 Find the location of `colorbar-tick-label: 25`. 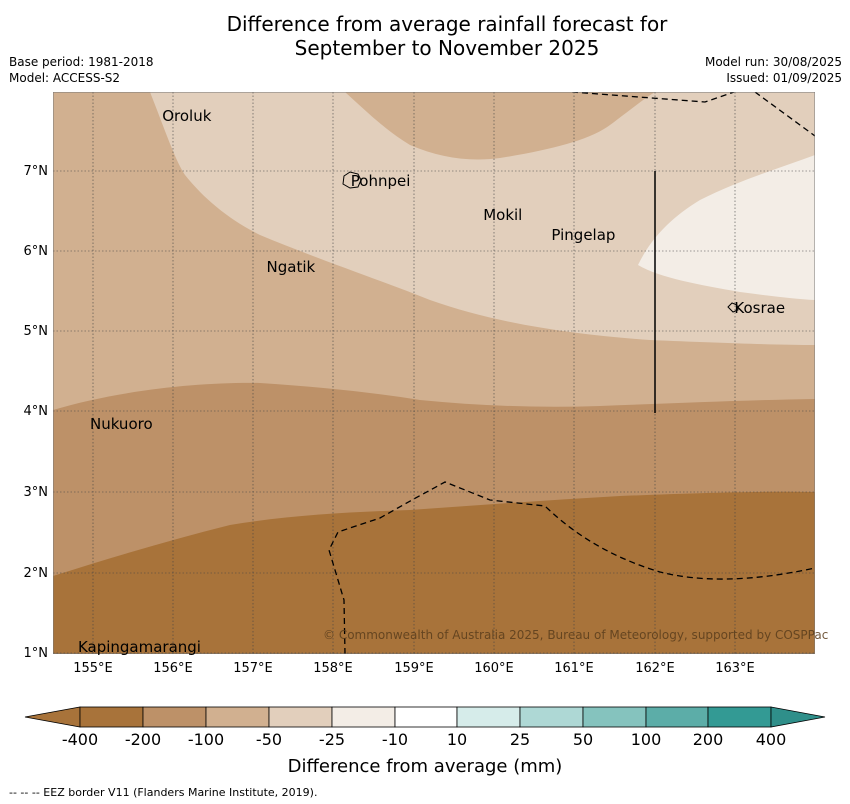

colorbar-tick-label: 25 is located at coordinates (520, 739).